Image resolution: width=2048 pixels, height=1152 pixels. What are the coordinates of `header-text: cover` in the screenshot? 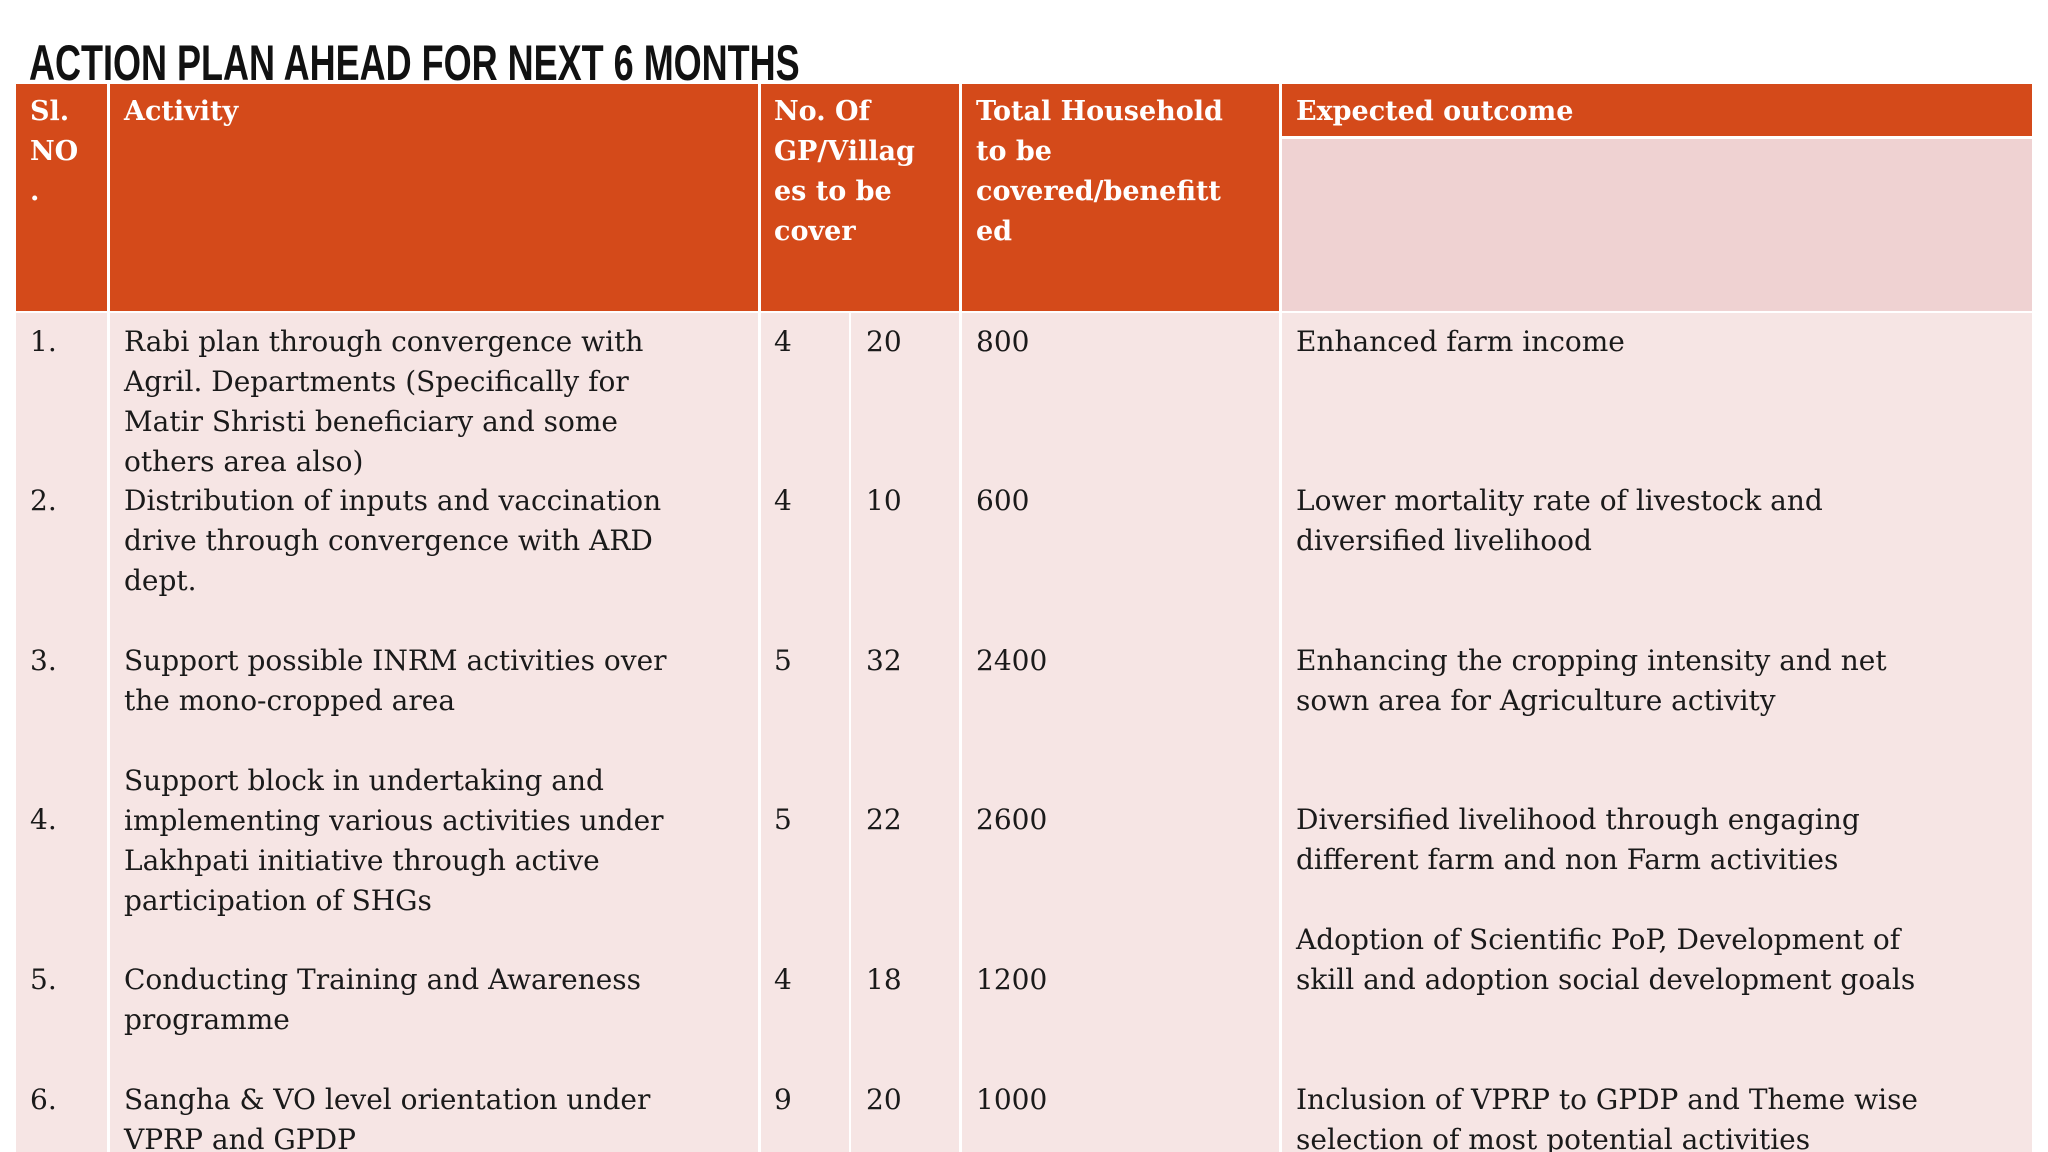 It's located at (815, 231).